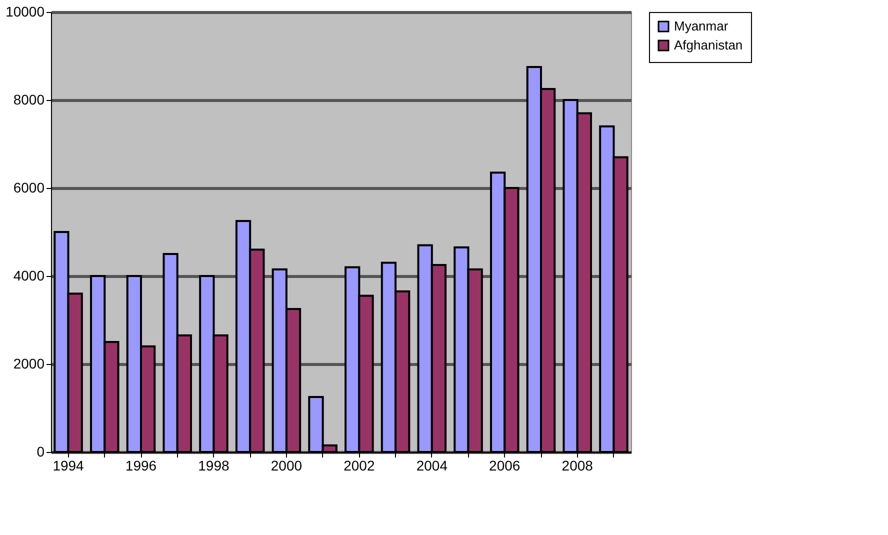 The image size is (888, 535). Describe the element at coordinates (504, 466) in the screenshot. I see `x-tick-label: 2006` at that location.